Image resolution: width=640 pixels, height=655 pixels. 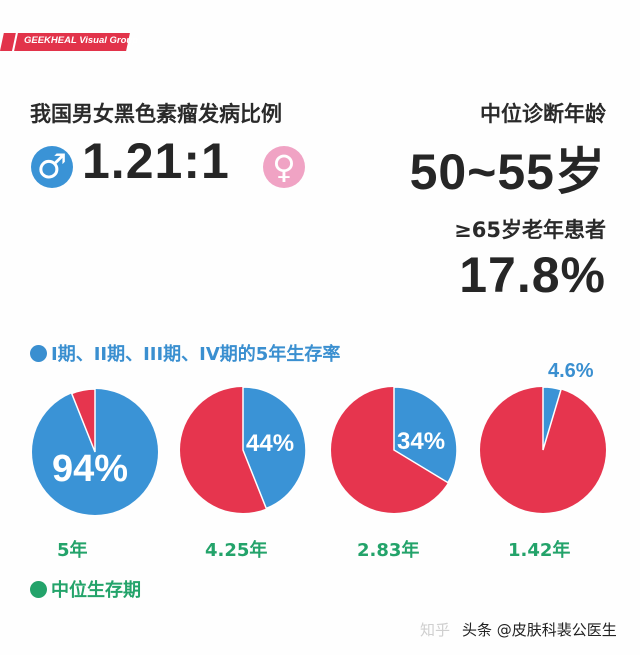 I want to click on median-survival-stage-4: 1.42年, so click(x=539, y=550).